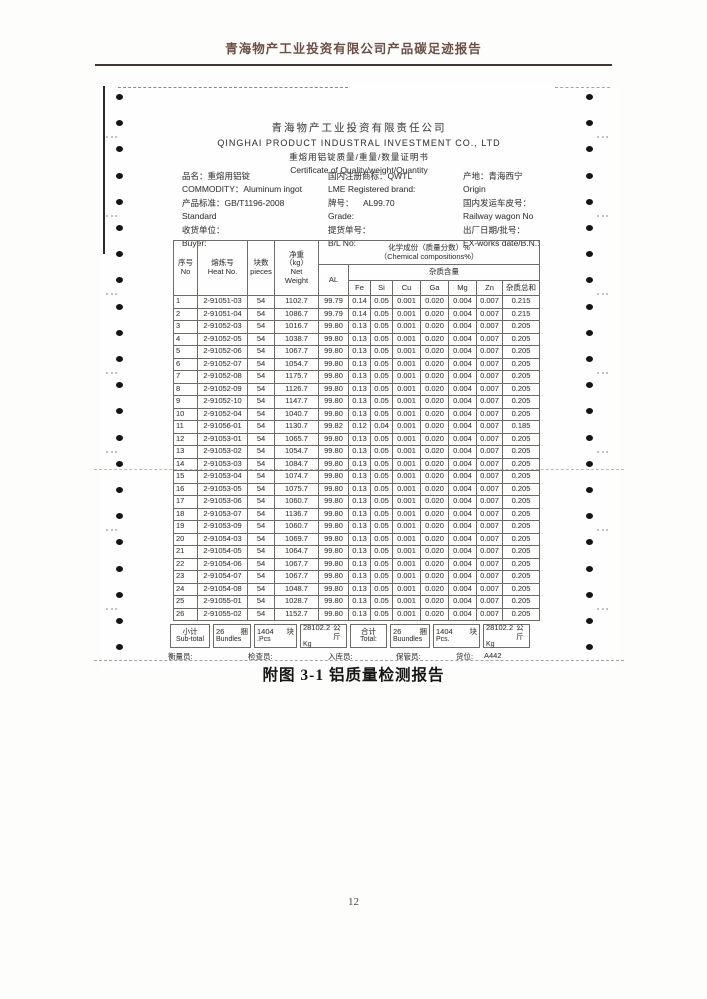 This screenshot has height=999, width=707. I want to click on cell: 1067.7, so click(296, 564).